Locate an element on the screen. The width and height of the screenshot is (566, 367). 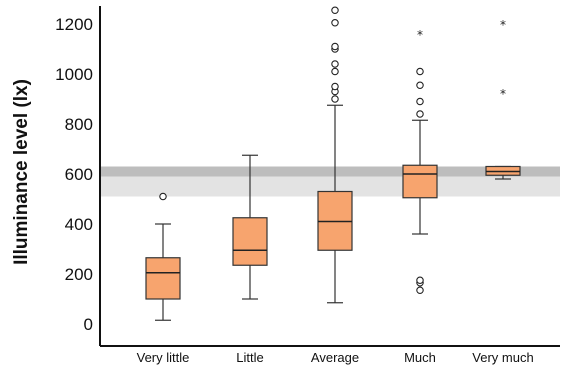
x-category-label: Much is located at coordinates (420, 357).